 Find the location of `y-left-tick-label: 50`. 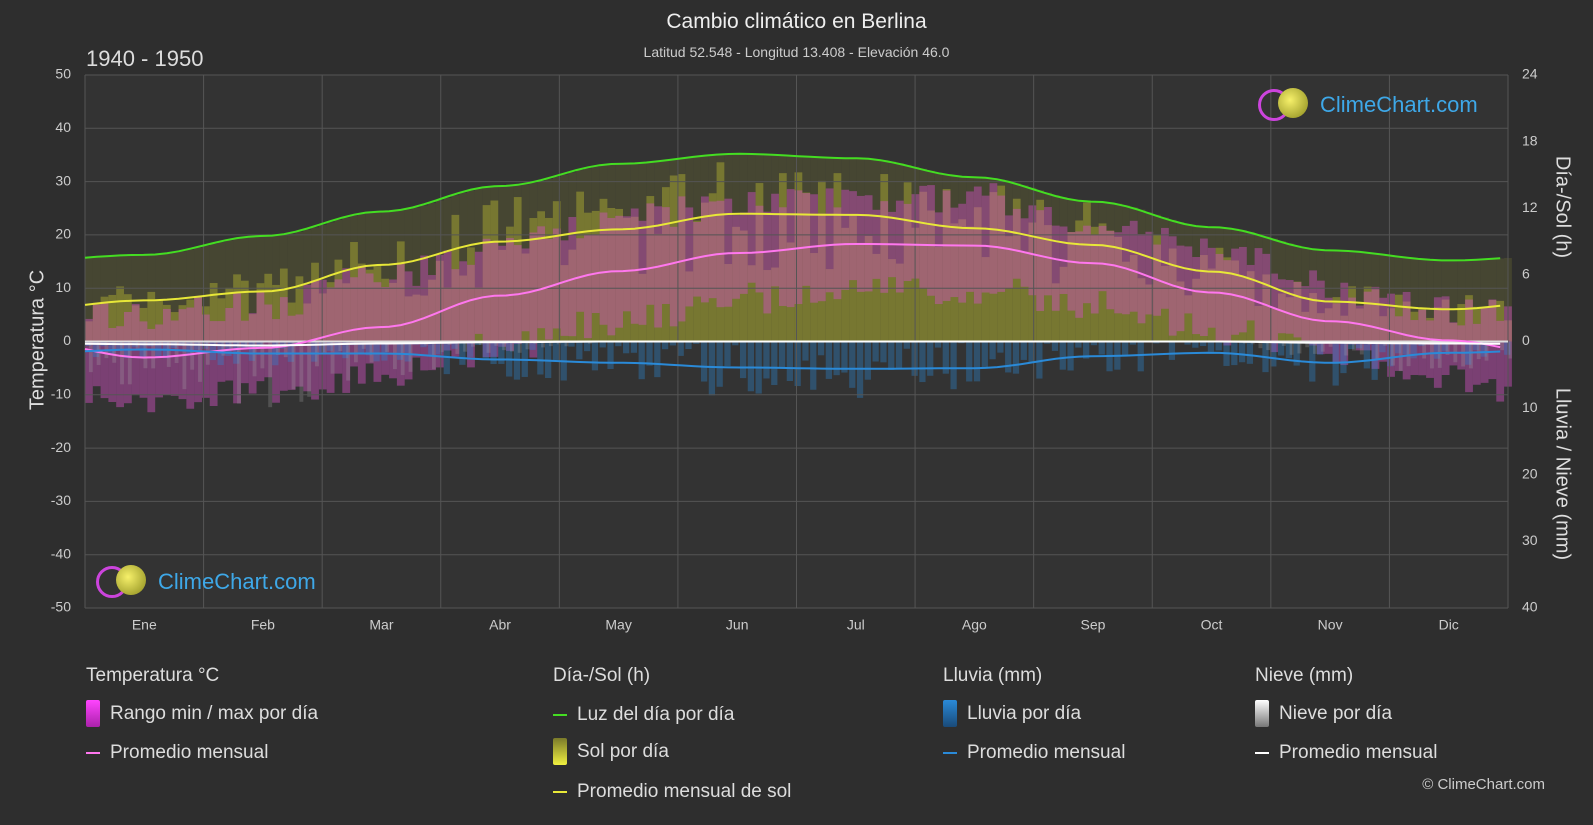

y-left-tick-label: 50 is located at coordinates (63, 74).